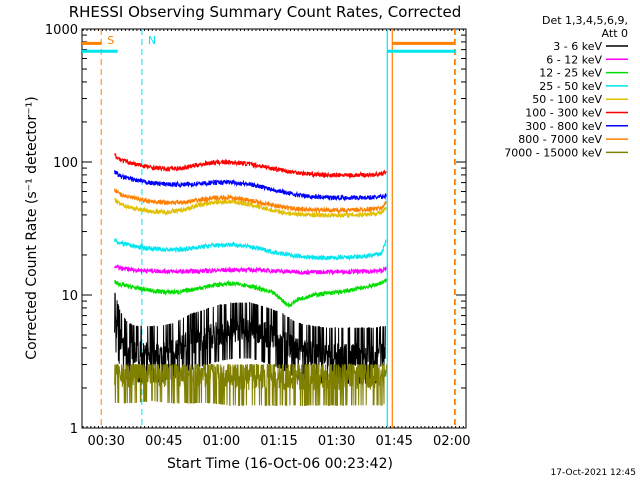  I want to click on x-tick-label: 02:00, so click(451, 441).